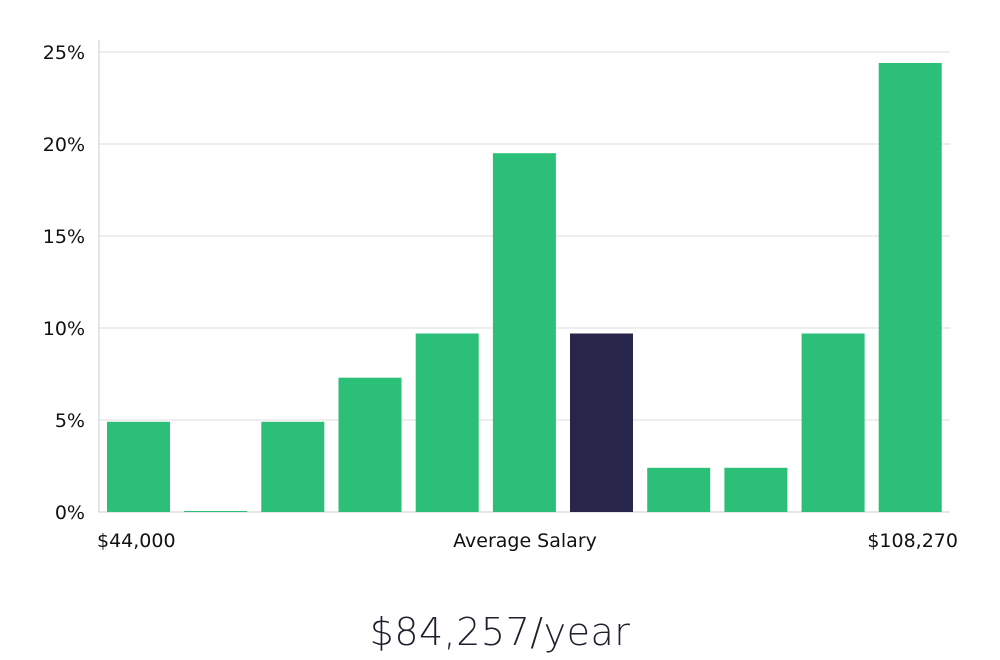  Describe the element at coordinates (525, 541) in the screenshot. I see `x-label-average: Average Salary` at that location.